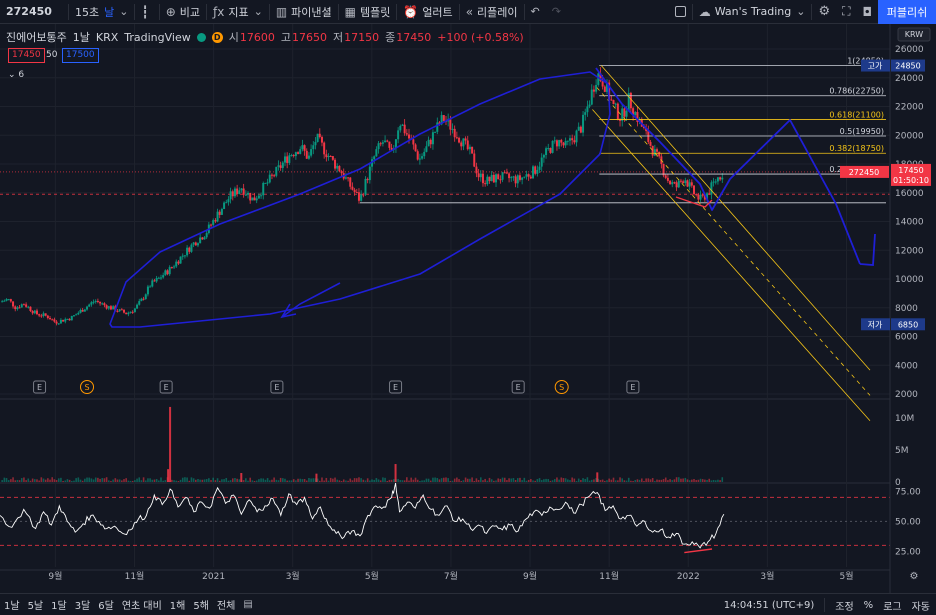  Describe the element at coordinates (277, 387) in the screenshot. I see `earnings-marker` at that location.